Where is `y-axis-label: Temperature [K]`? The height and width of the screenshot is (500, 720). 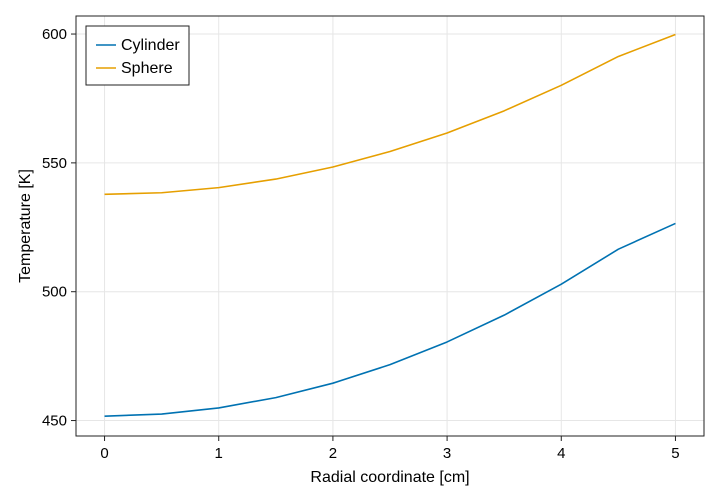 y-axis-label: Temperature [K] is located at coordinates (25, 226).